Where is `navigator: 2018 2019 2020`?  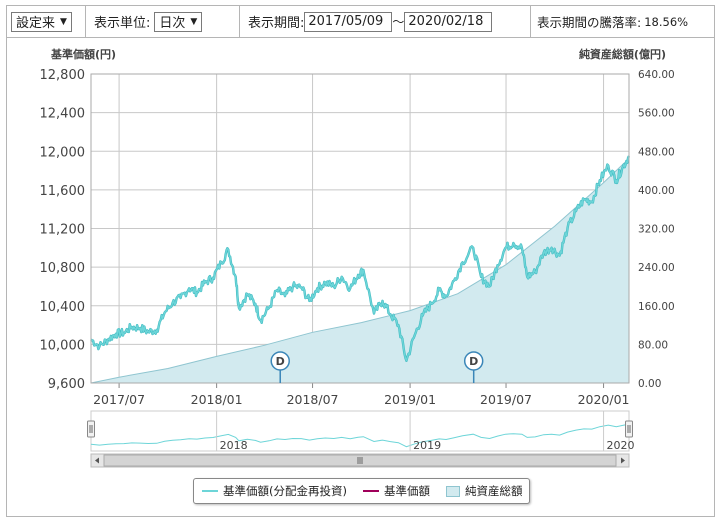
navigator: 2018 2019 2020 is located at coordinates (361, 439).